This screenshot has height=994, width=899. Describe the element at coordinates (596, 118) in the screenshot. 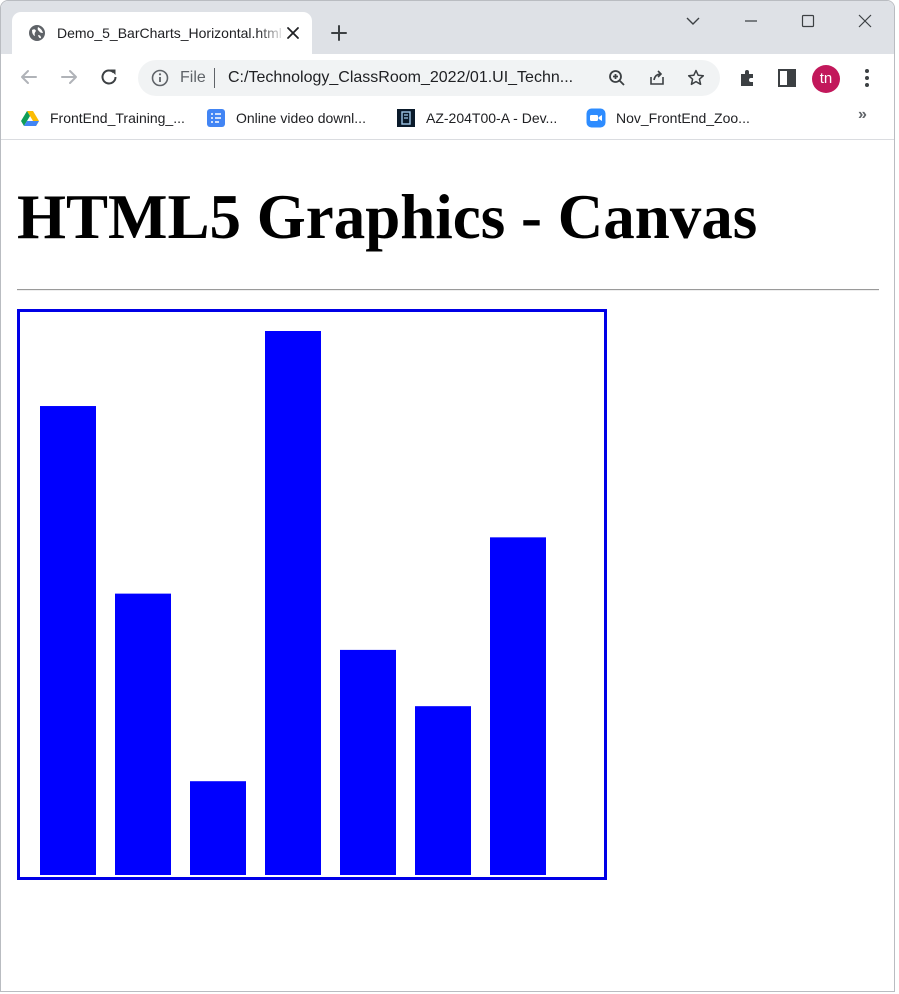

I see `zoom-video-icon` at that location.